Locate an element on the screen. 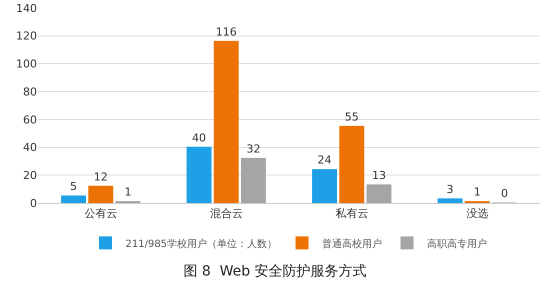  data-label: 12 is located at coordinates (101, 177).